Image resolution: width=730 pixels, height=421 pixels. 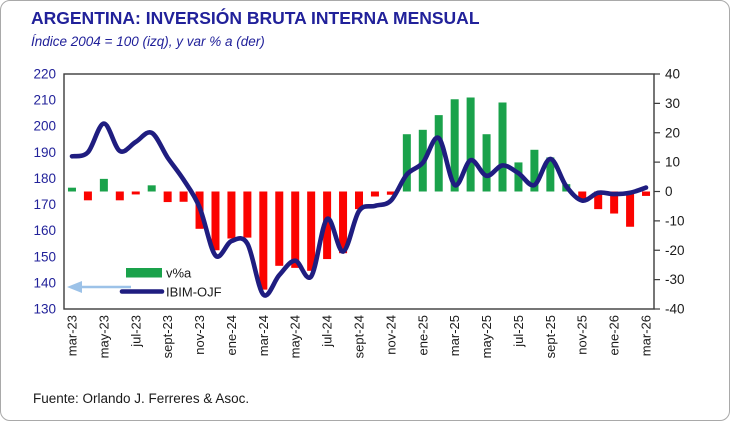 I want to click on left-axis-tick-label: 160, so click(x=44, y=230).